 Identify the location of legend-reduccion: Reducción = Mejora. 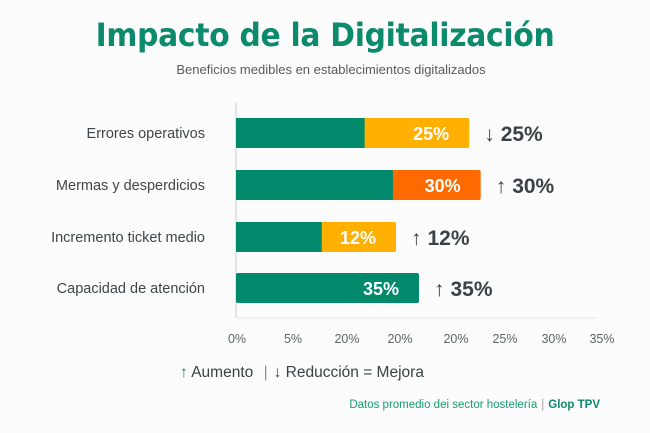
(354, 372).